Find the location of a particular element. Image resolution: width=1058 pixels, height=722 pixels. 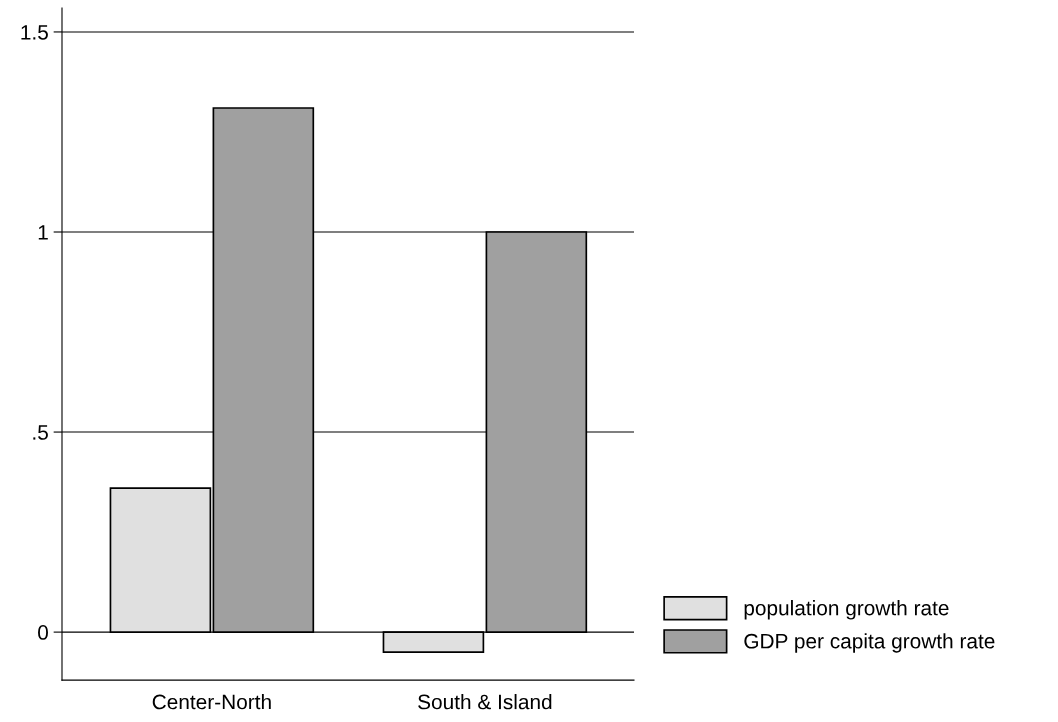

y-tick-label: 0 is located at coordinates (43, 632).